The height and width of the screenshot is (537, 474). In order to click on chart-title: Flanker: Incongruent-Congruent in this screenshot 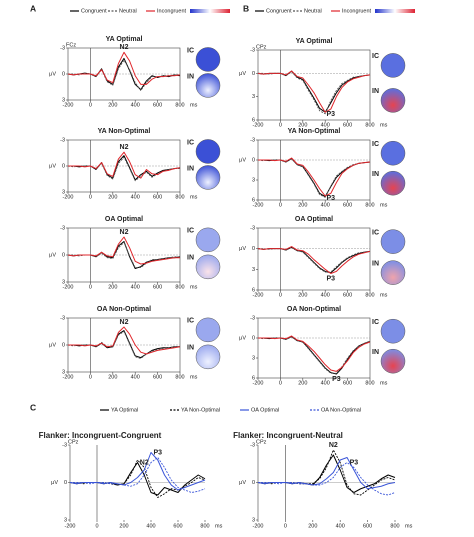, I will do `click(100, 435)`.